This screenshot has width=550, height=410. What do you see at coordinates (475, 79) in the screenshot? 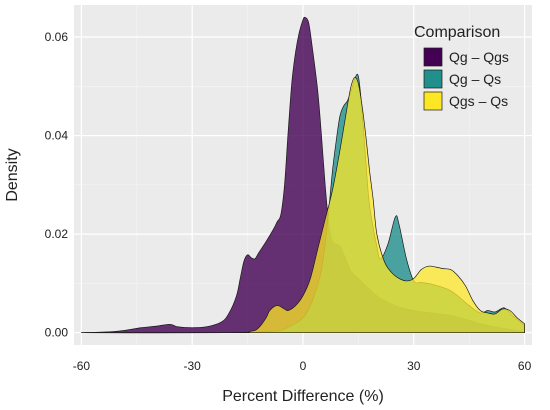
I see `legend-label-2: Qg – Qs` at bounding box center [475, 79].